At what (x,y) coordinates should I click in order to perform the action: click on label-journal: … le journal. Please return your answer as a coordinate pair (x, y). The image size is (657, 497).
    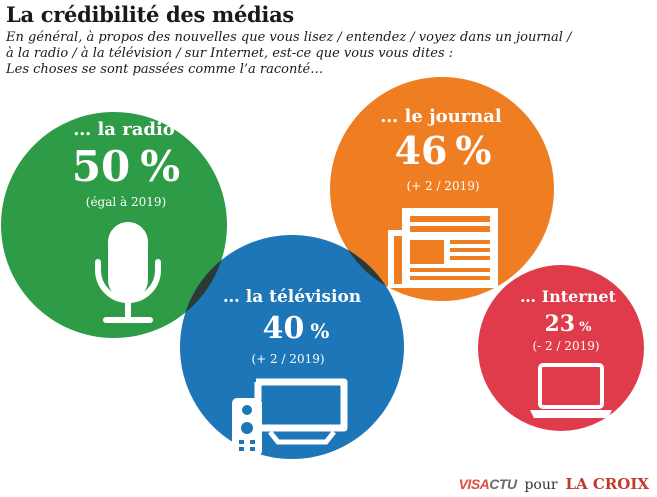
    Looking at the image, I should click on (441, 116).